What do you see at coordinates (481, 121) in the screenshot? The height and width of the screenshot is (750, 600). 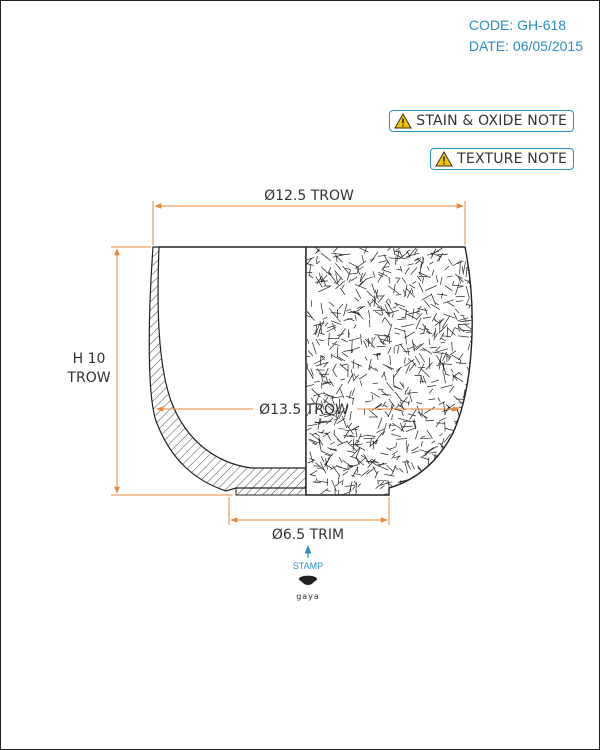 I see `stain-oxide-note-button: STAIN & OXIDE NOTE` at bounding box center [481, 121].